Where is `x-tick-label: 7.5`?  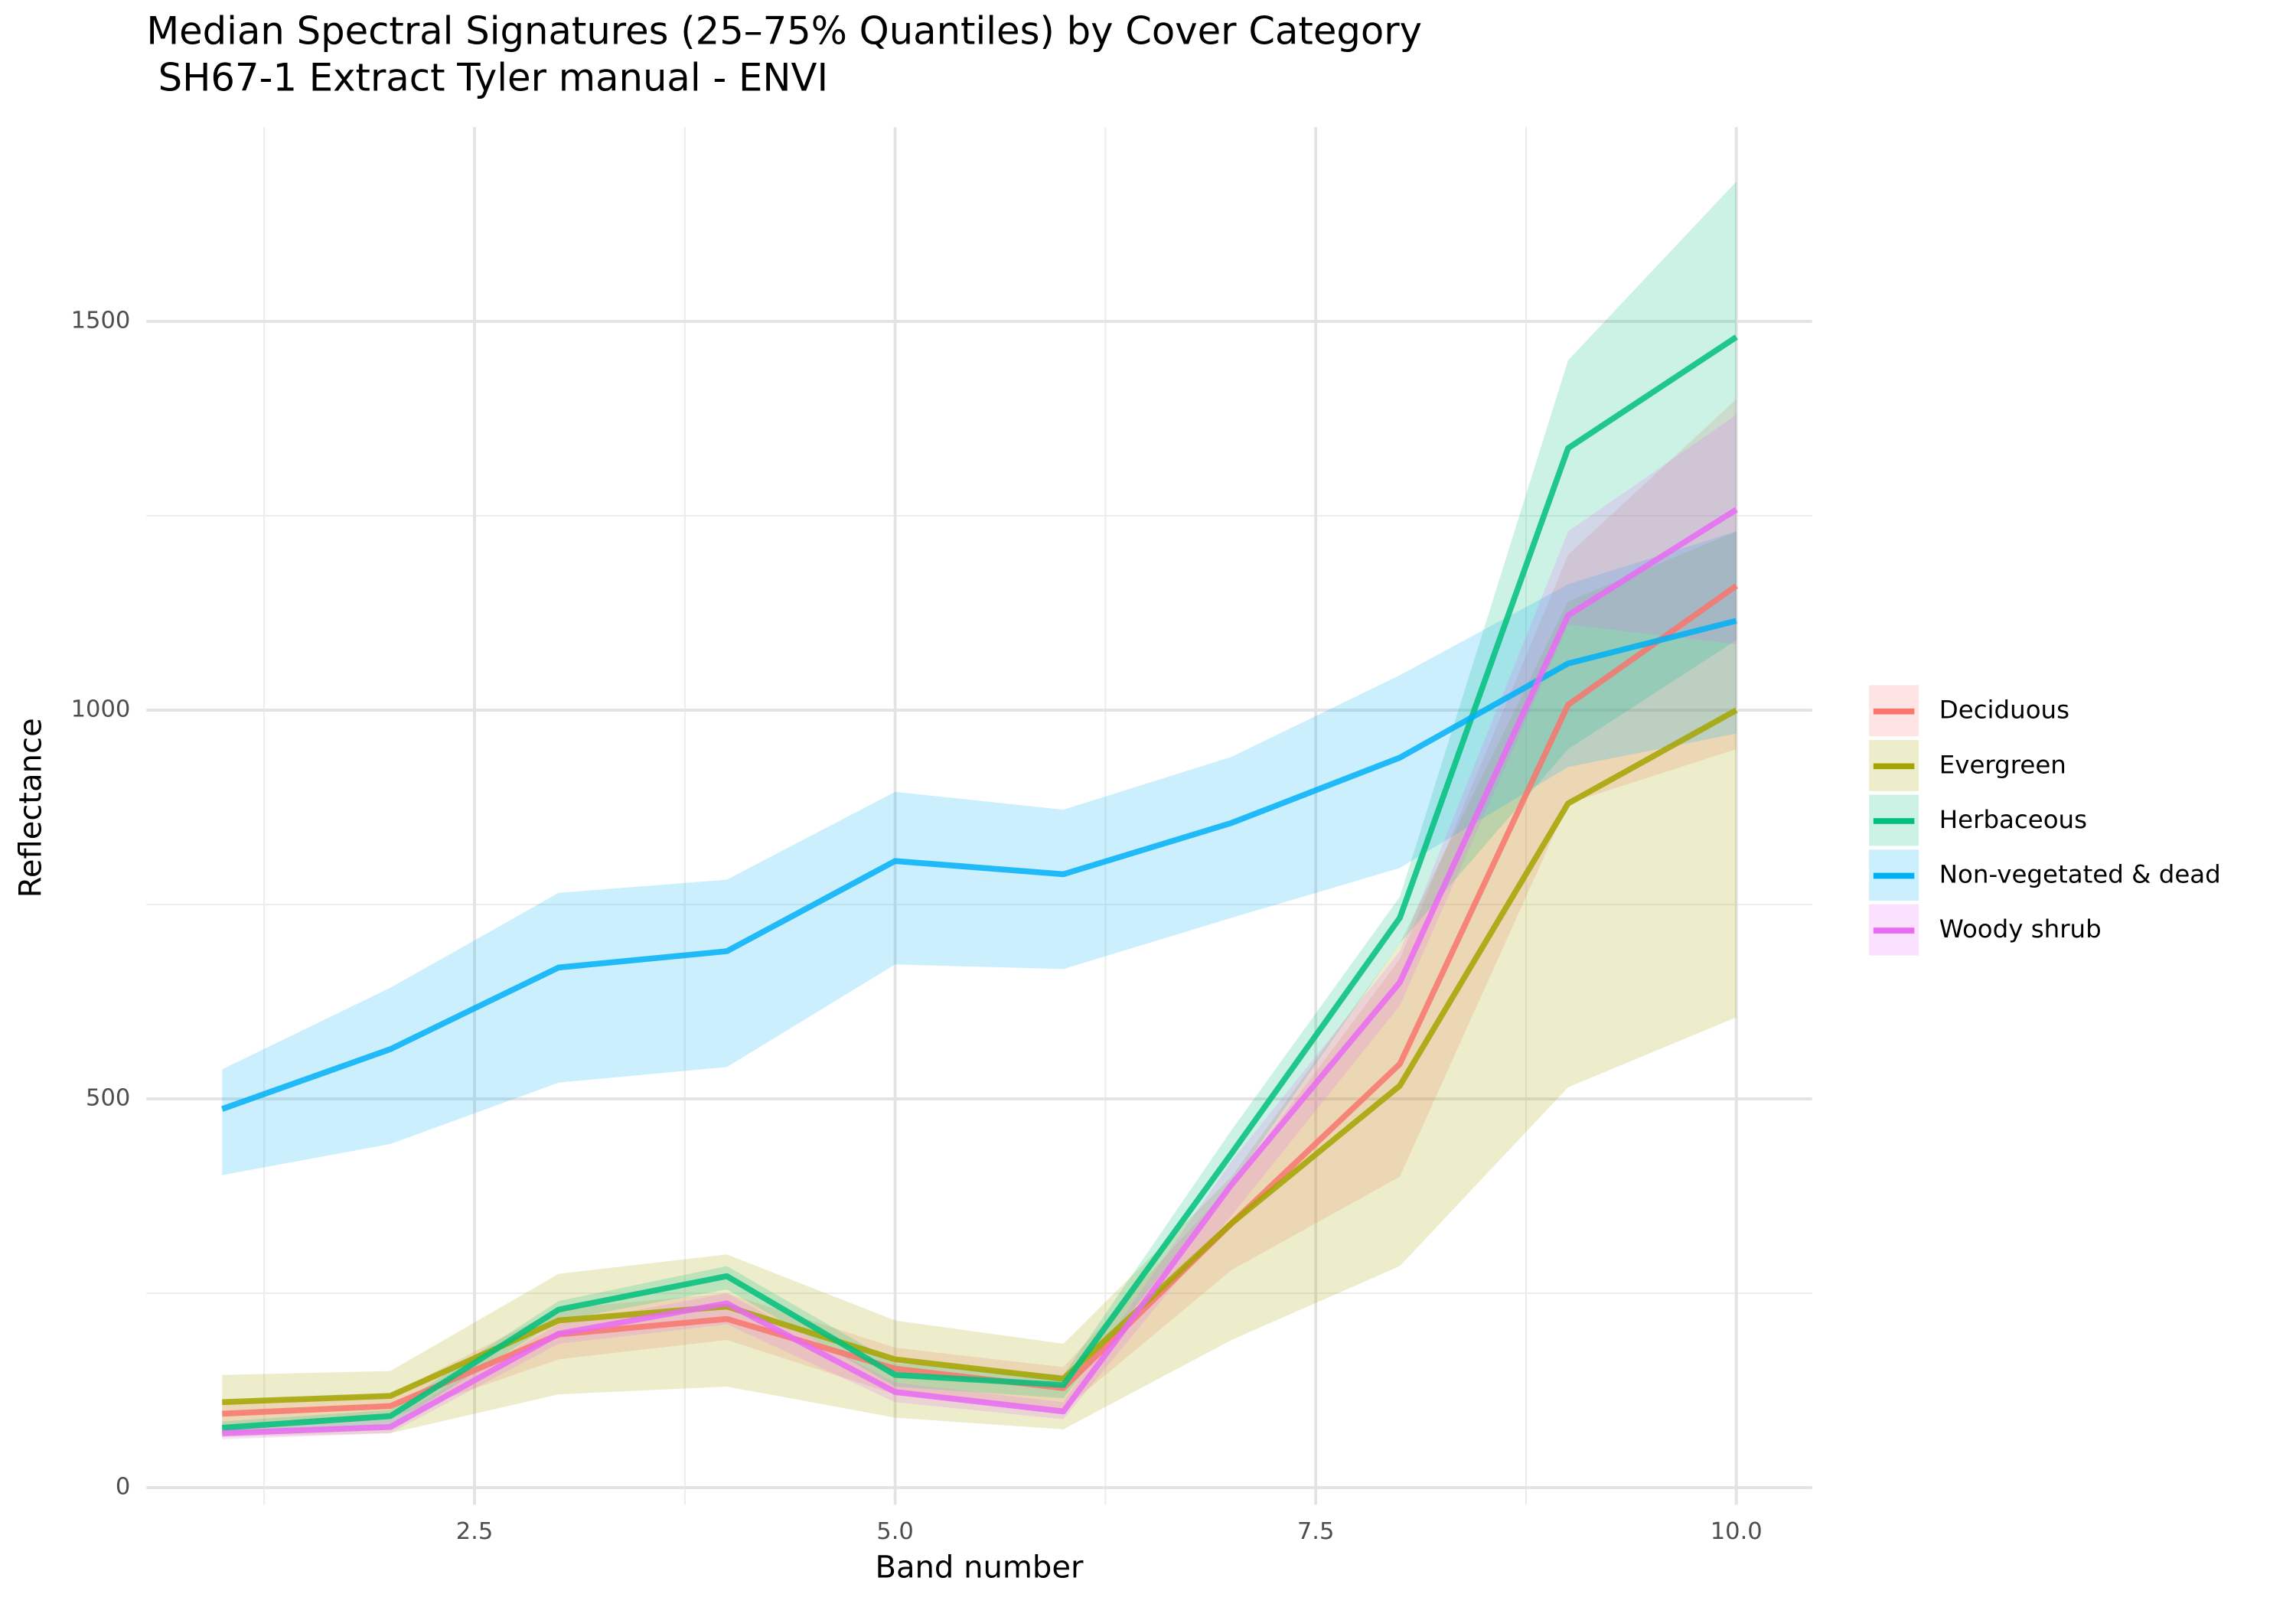
x-tick-label: 7.5 is located at coordinates (1316, 1532).